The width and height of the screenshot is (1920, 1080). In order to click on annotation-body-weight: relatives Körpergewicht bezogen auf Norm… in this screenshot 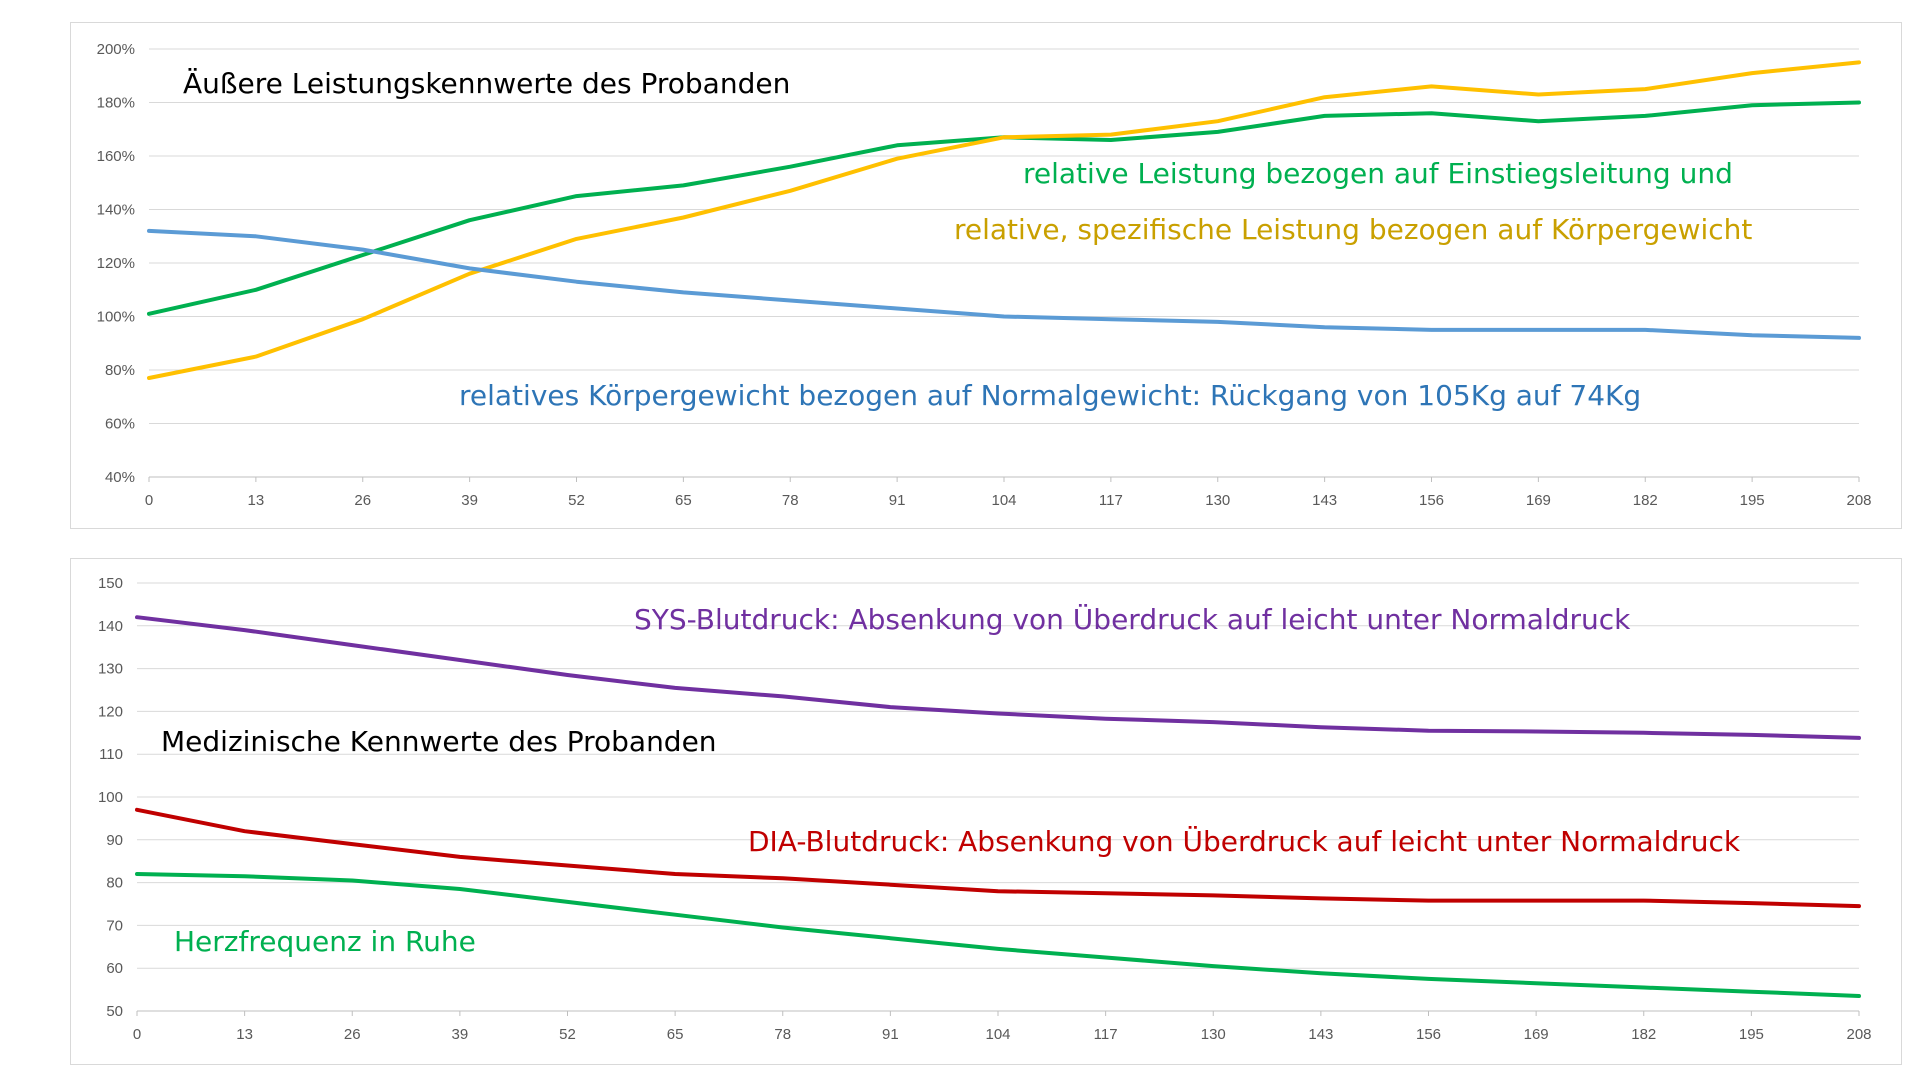, I will do `click(1050, 395)`.